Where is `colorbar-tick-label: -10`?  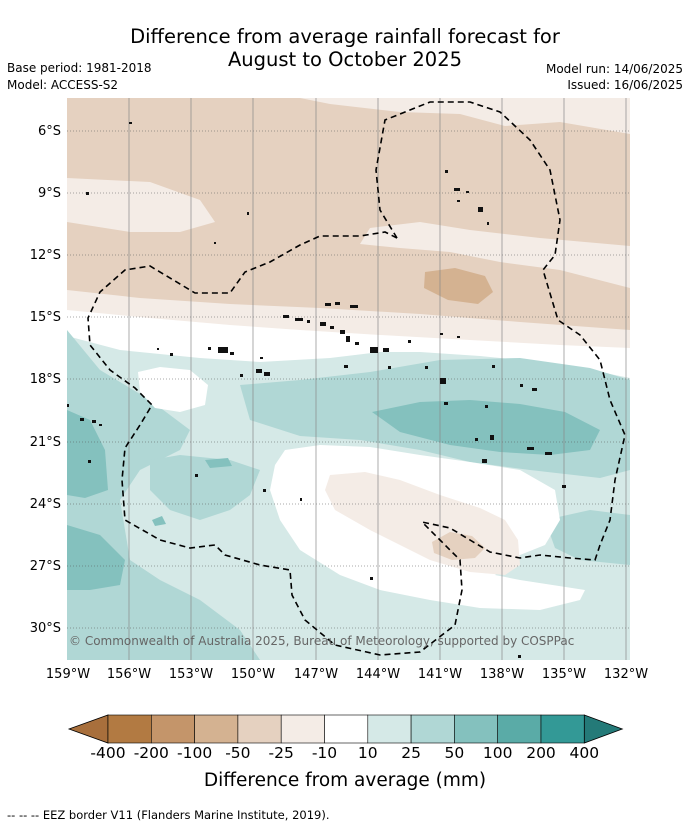
colorbar-tick-label: -10 is located at coordinates (324, 753).